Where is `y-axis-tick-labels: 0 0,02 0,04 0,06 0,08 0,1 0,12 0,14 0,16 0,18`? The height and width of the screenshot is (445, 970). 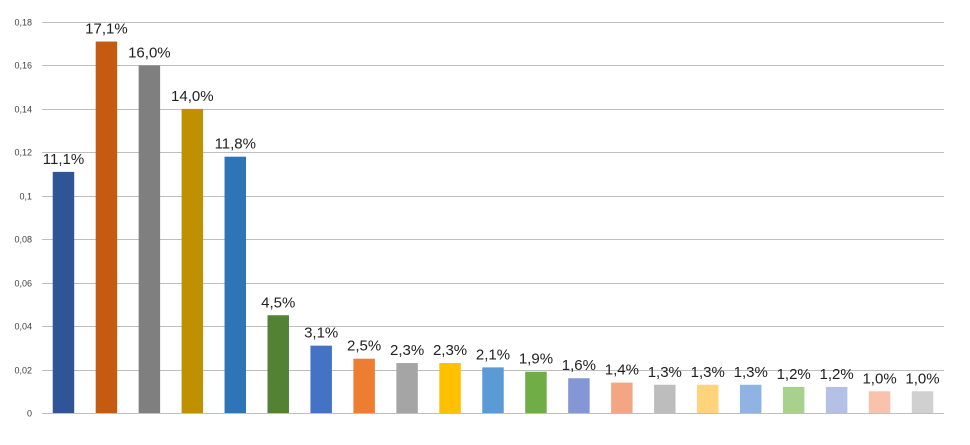
y-axis-tick-labels: 0 0,02 0,04 0,06 0,08 0,1 0,12 0,14 0,16 0,18 is located at coordinates (23, 218).